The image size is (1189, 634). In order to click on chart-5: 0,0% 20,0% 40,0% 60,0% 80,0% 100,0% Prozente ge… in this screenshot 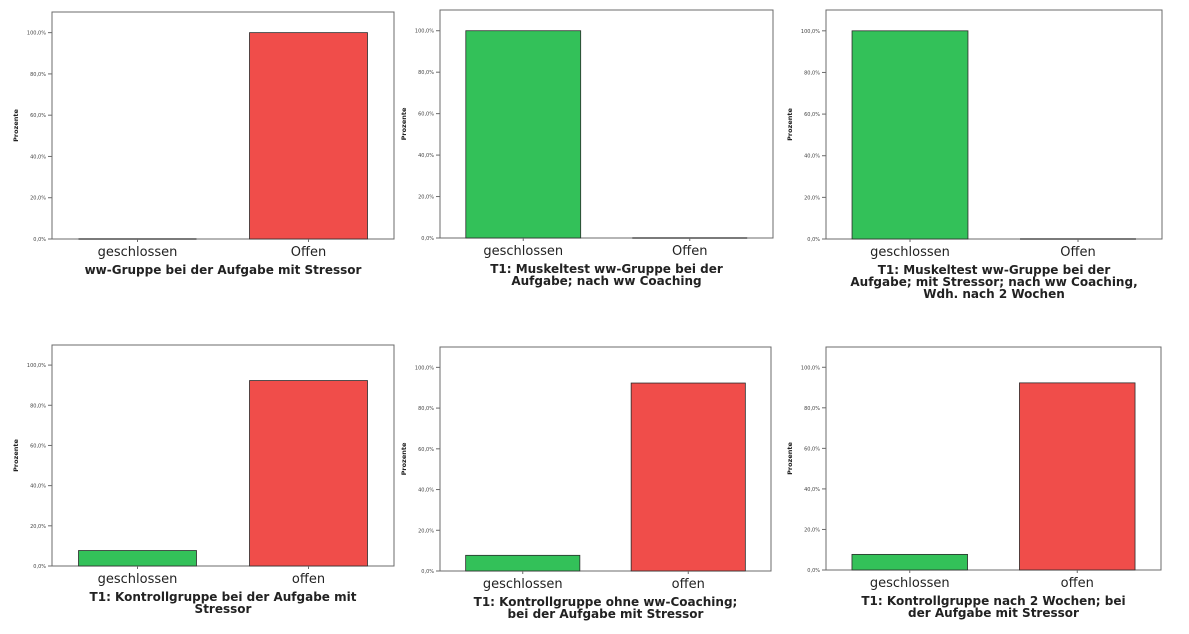, I will do `click(586, 483)`.